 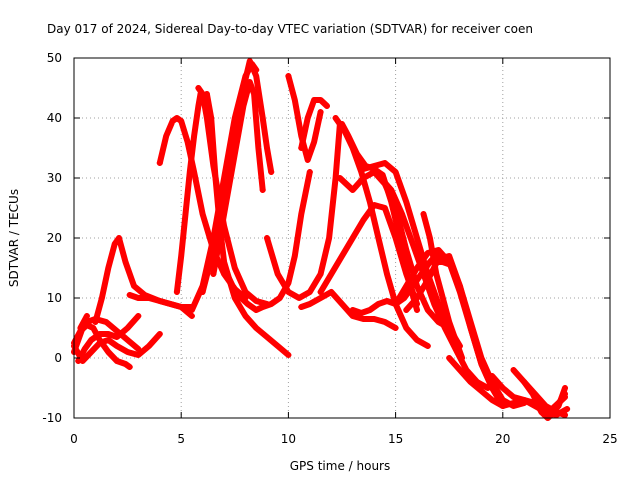 What do you see at coordinates (181, 439) in the screenshot?
I see `x-tick-label: 5` at bounding box center [181, 439].